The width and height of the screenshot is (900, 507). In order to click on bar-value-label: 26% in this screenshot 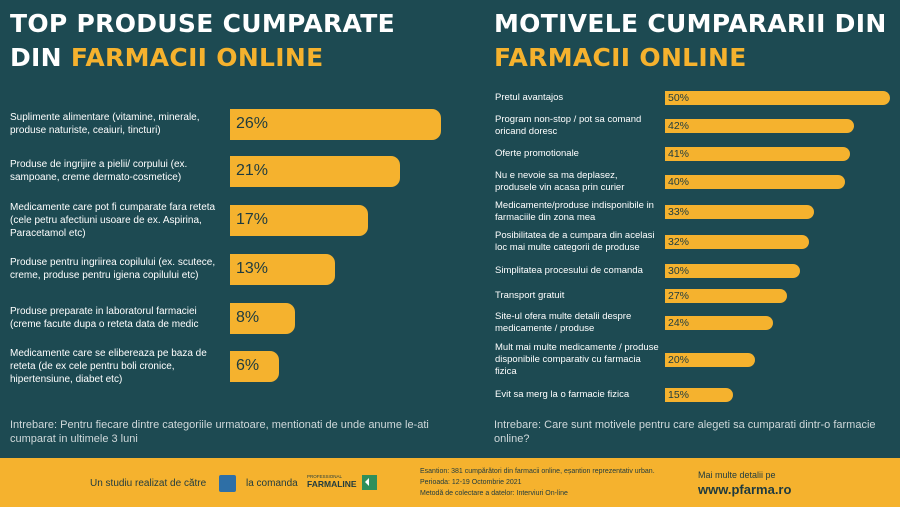, I will do `click(252, 123)`.